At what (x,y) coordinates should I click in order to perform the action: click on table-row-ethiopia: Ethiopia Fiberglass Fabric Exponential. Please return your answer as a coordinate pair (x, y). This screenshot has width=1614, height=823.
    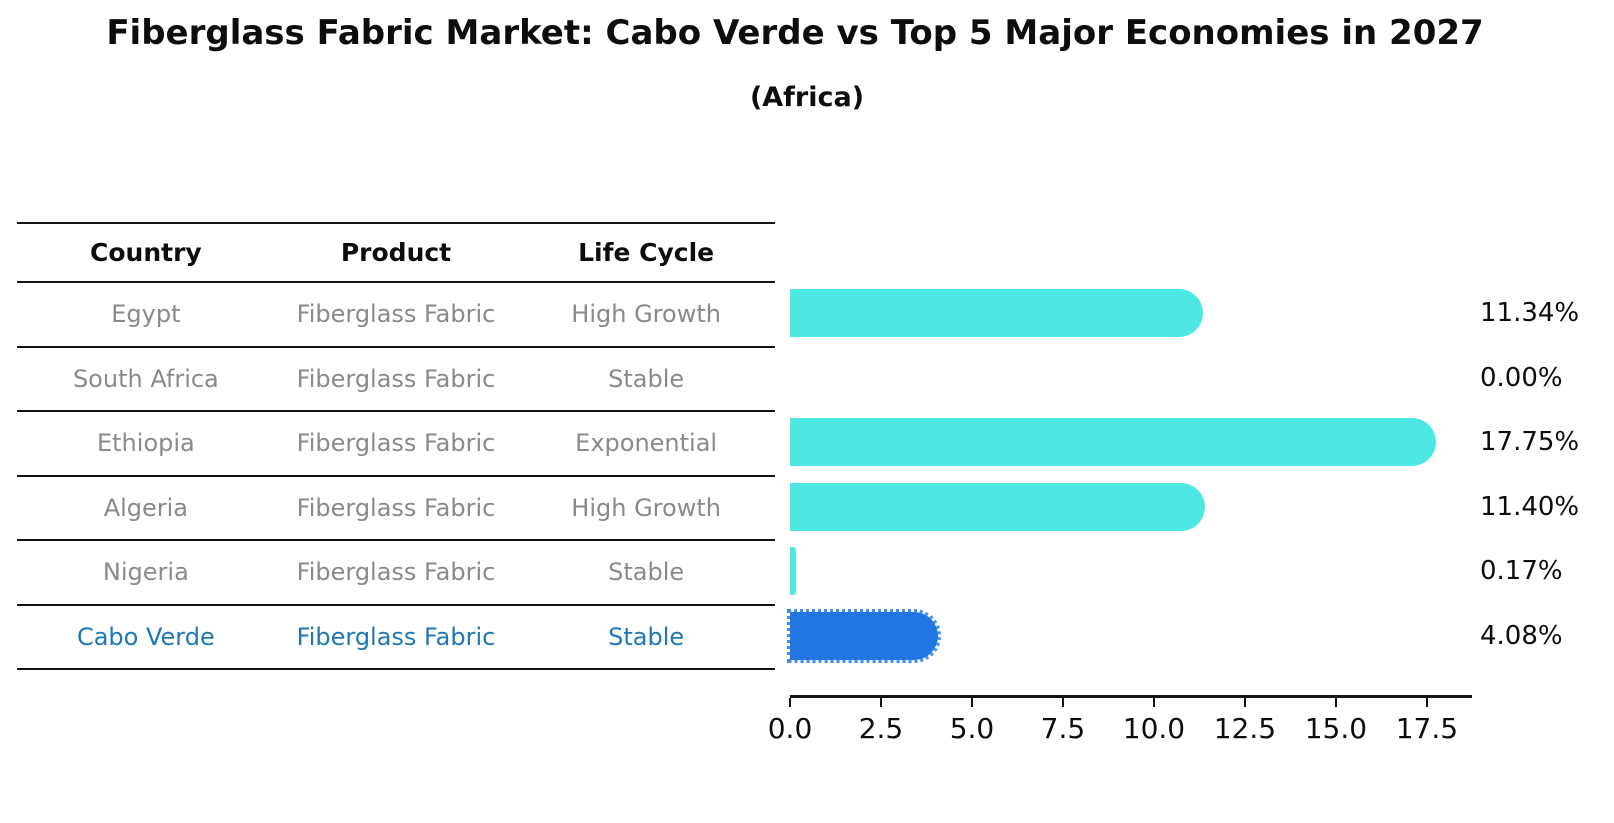
    Looking at the image, I should click on (396, 444).